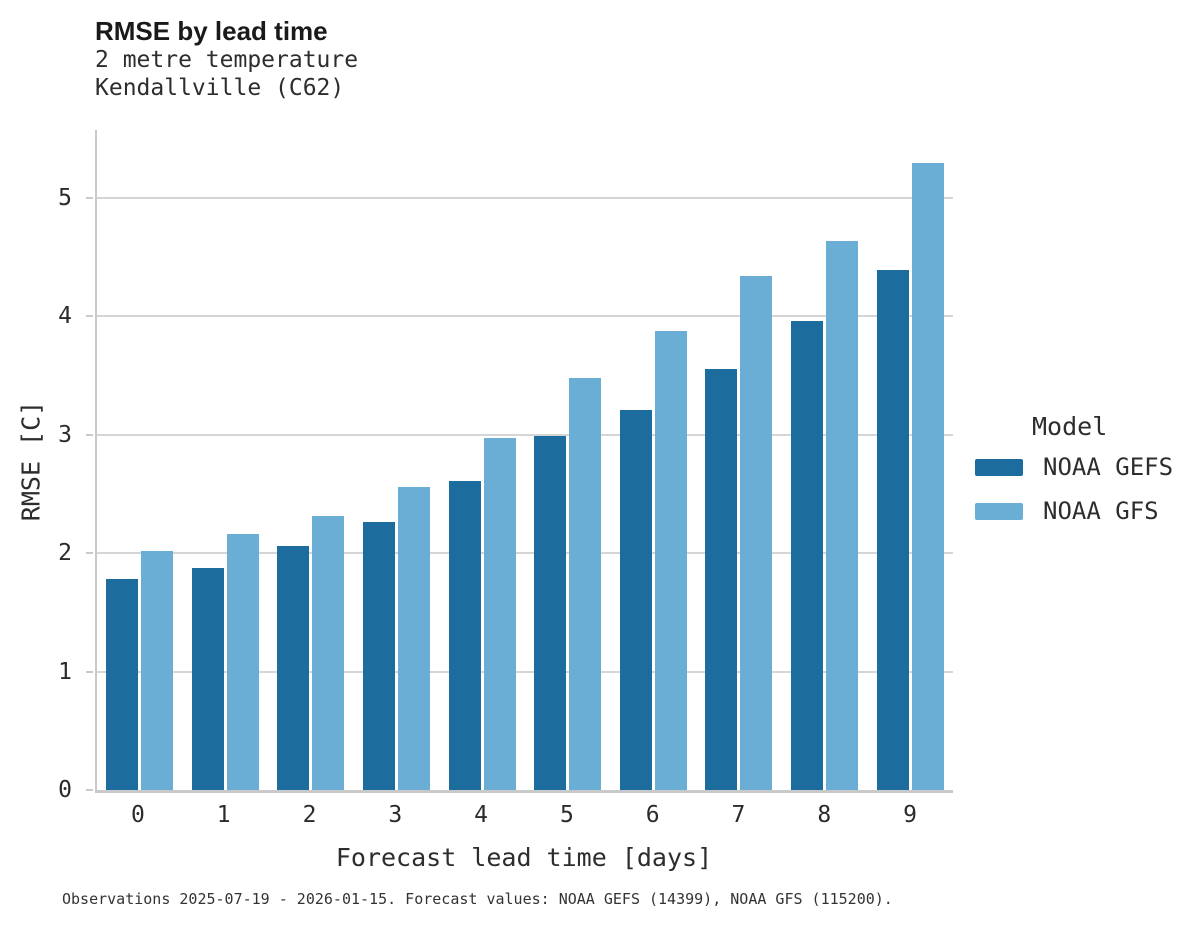 The width and height of the screenshot is (1195, 928). Describe the element at coordinates (910, 815) in the screenshot. I see `x-tick-label-9: 9` at that location.